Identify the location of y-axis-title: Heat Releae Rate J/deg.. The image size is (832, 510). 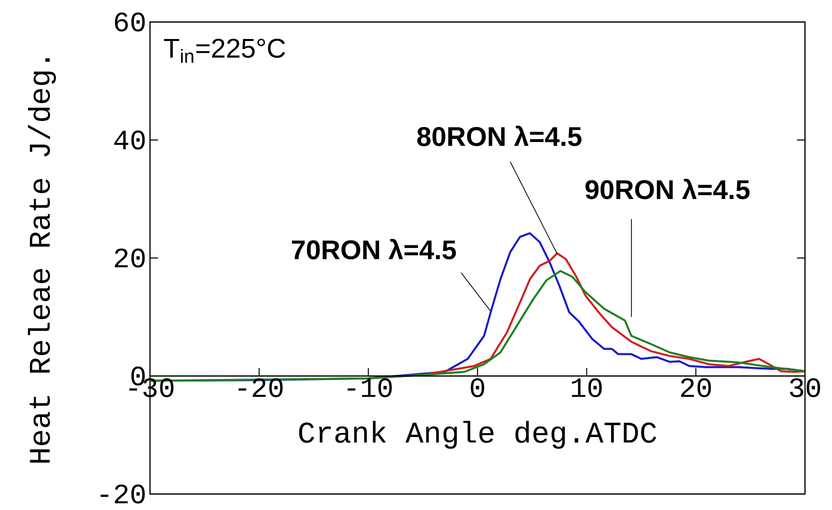
(42, 260).